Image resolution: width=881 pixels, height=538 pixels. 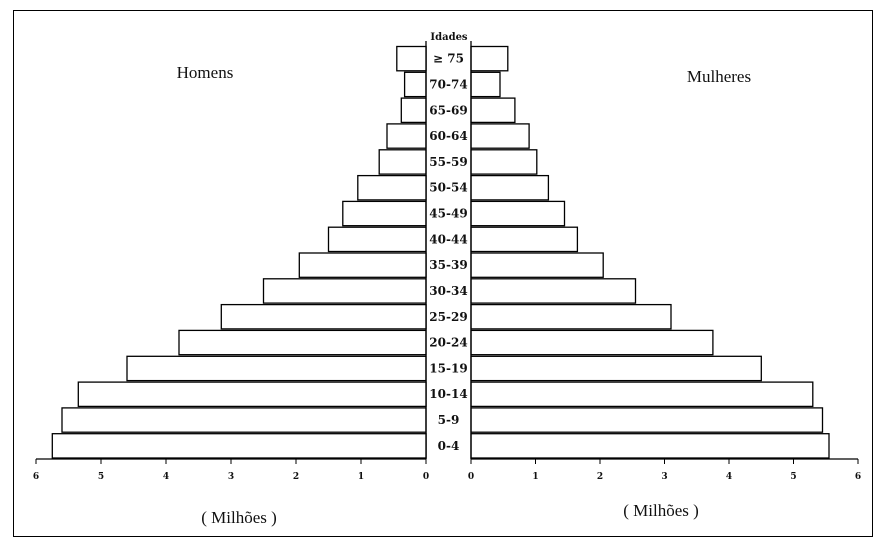 What do you see at coordinates (449, 446) in the screenshot?
I see `age-label: 0-4` at bounding box center [449, 446].